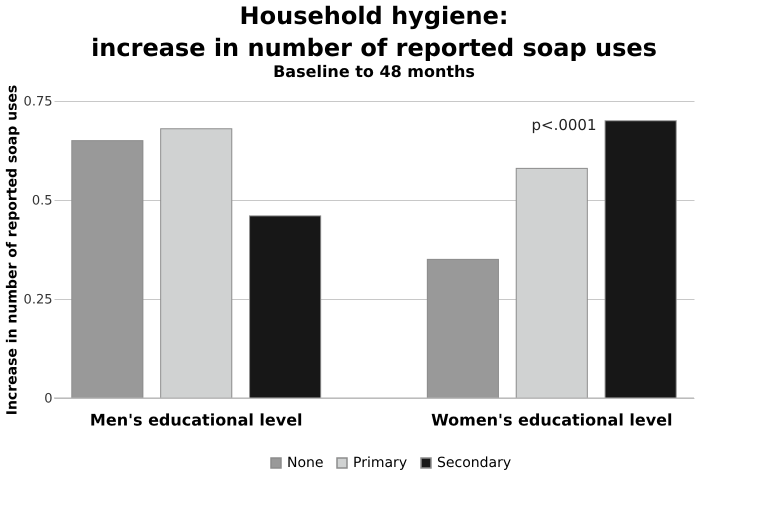 The height and width of the screenshot is (507, 758). What do you see at coordinates (196, 420) in the screenshot?
I see `x-tick-label: Men's educational level` at bounding box center [196, 420].